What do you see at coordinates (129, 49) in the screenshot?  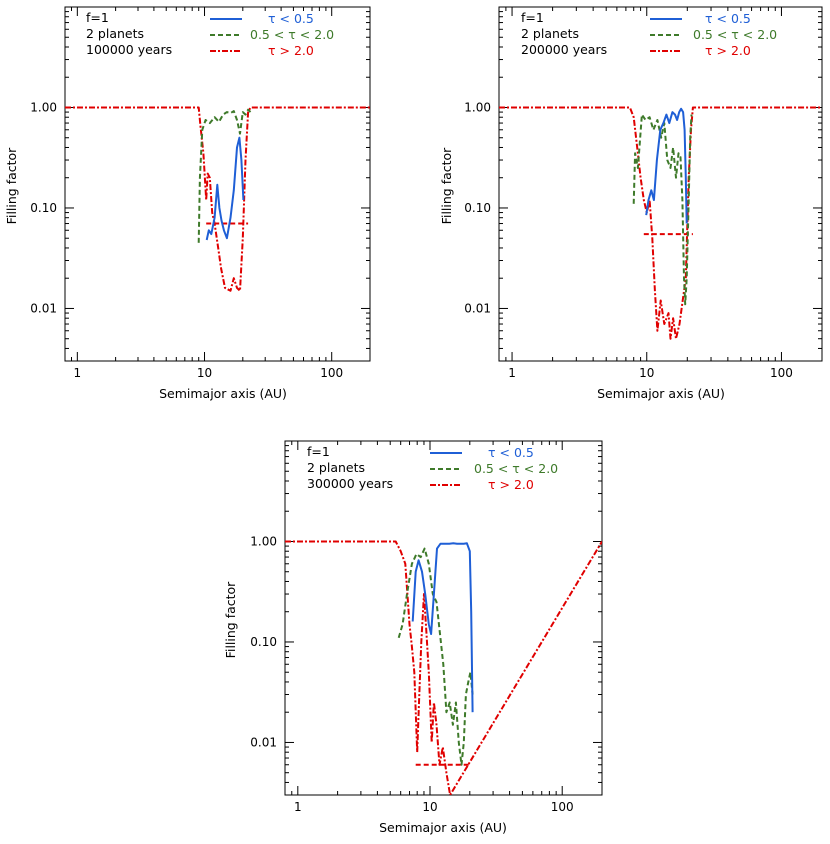 I see `annotation-line-3: 100000 years` at bounding box center [129, 49].